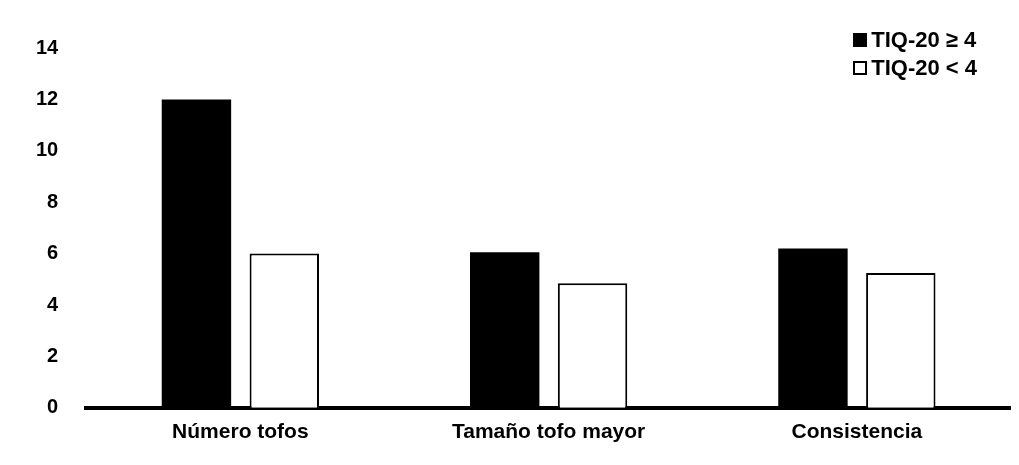 The height and width of the screenshot is (465, 1019). I want to click on y-tick-label: 12, so click(47, 97).